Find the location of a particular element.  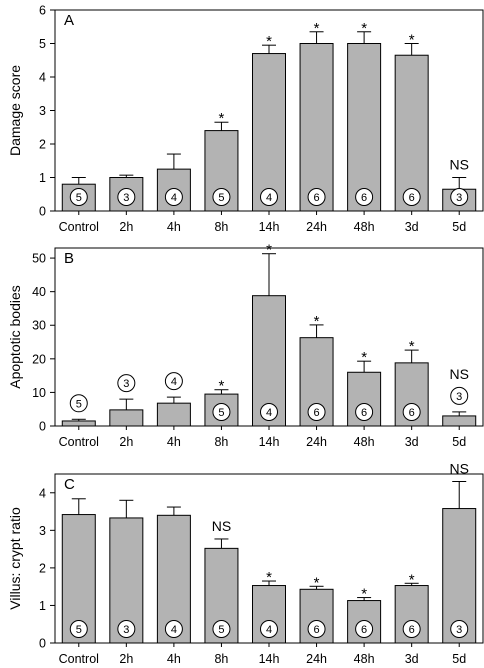

y-axis-title: Apoptotic bodies is located at coordinates (15, 337).